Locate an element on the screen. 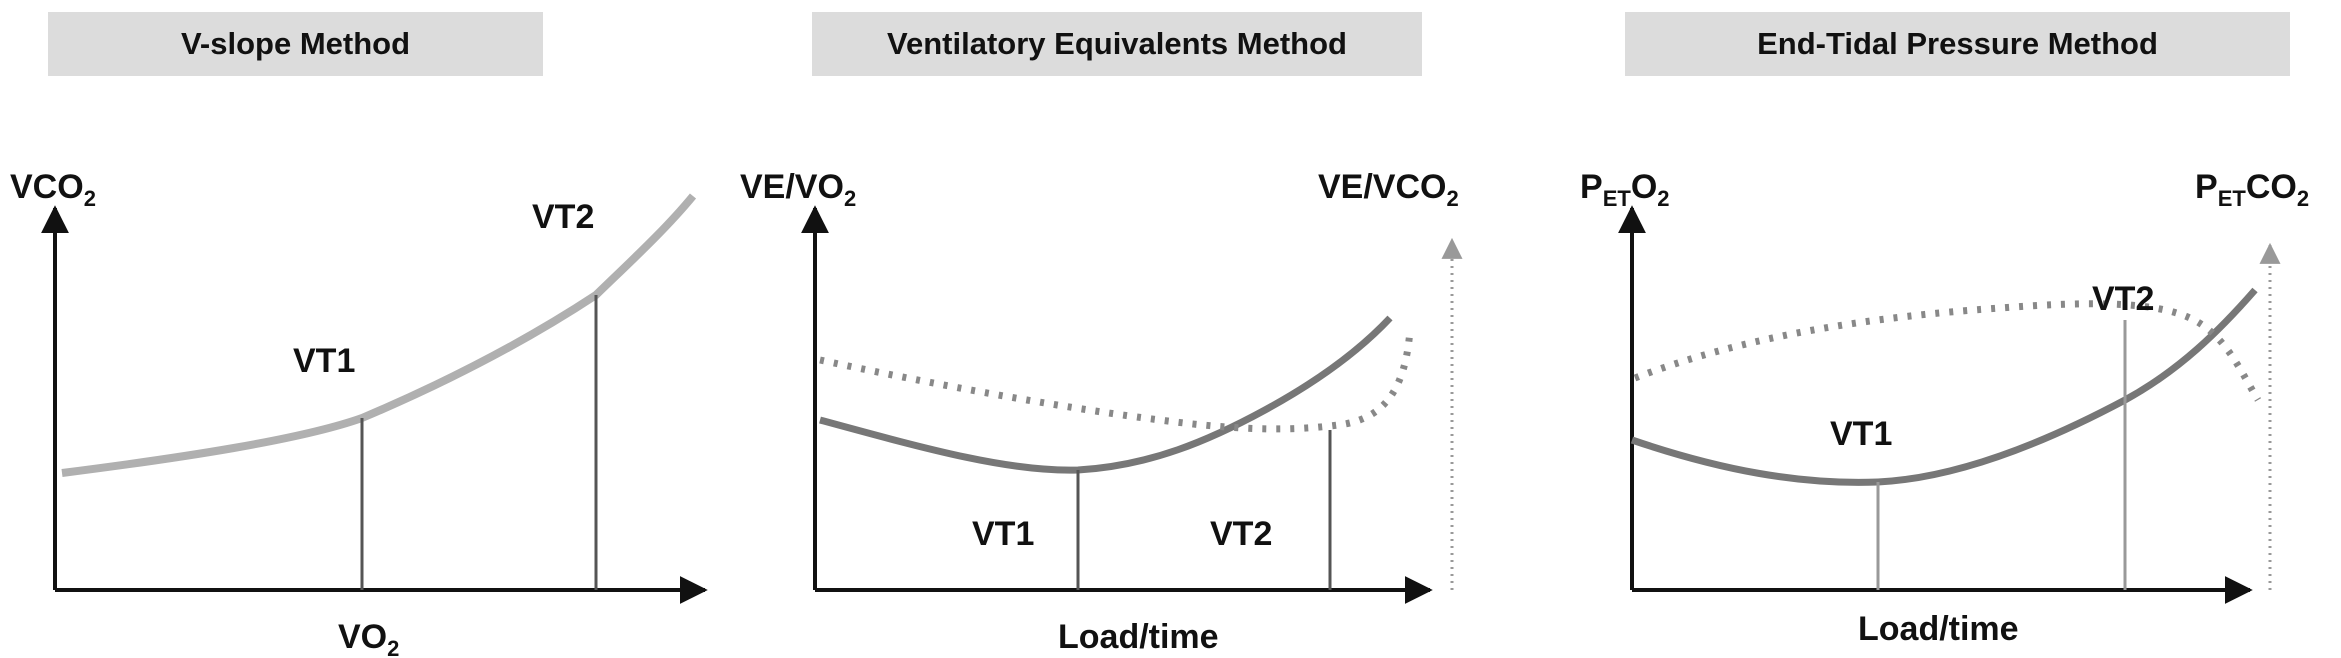  v-slope-curve is located at coordinates (379, 335).